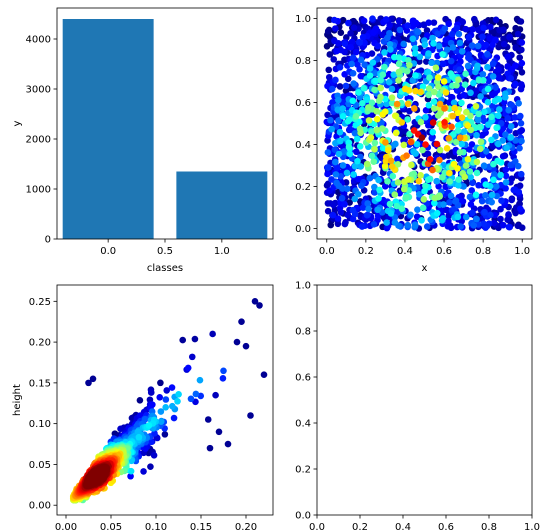 The width and height of the screenshot is (554, 532). Describe the element at coordinates (201, 527) in the screenshot. I see `x-tick-label: 0.15` at that location.